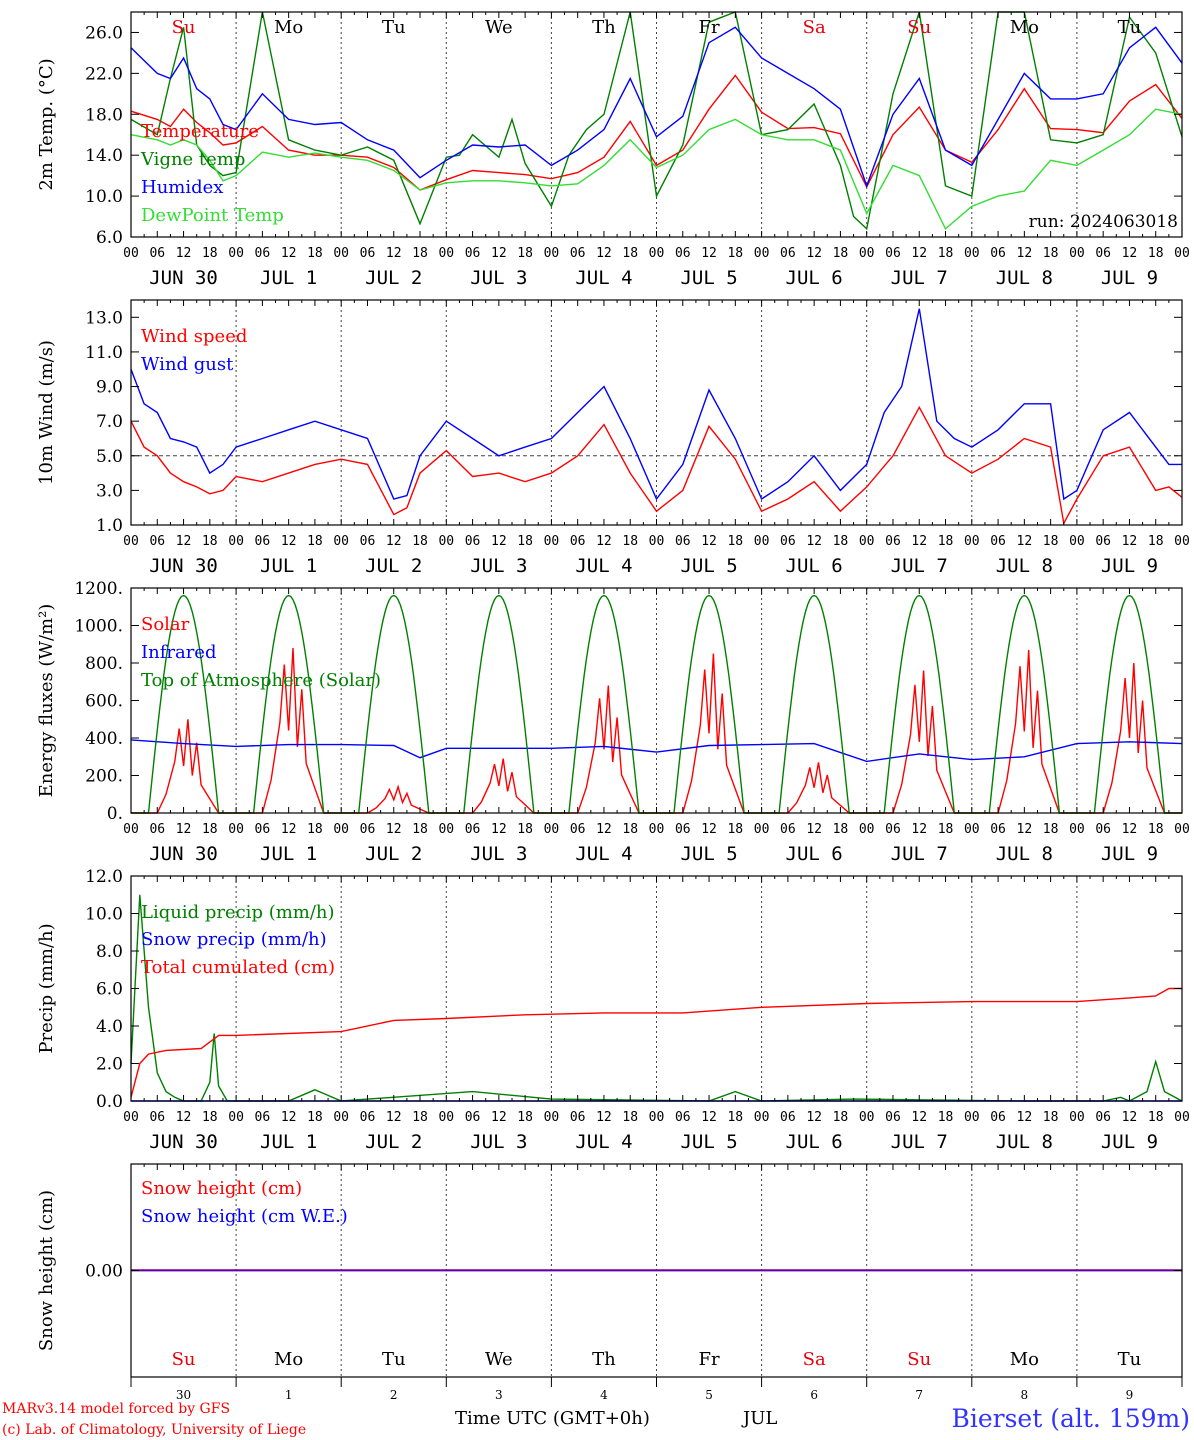  What do you see at coordinates (109, 1027) in the screenshot?
I see `y-tick-label: 4.0` at bounding box center [109, 1027].